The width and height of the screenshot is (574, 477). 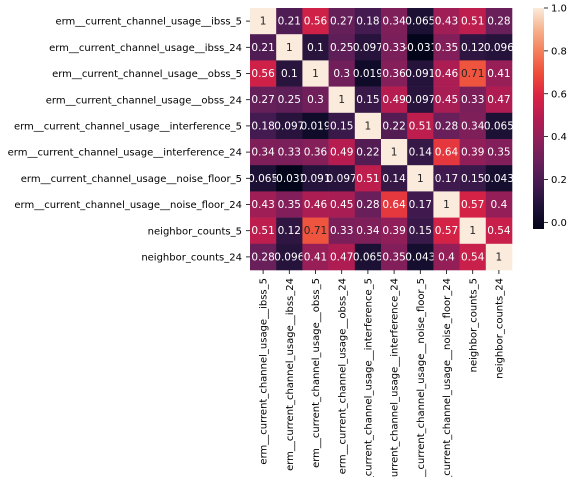 I want to click on cell-annotation-6-5: 0.14, so click(x=394, y=179).